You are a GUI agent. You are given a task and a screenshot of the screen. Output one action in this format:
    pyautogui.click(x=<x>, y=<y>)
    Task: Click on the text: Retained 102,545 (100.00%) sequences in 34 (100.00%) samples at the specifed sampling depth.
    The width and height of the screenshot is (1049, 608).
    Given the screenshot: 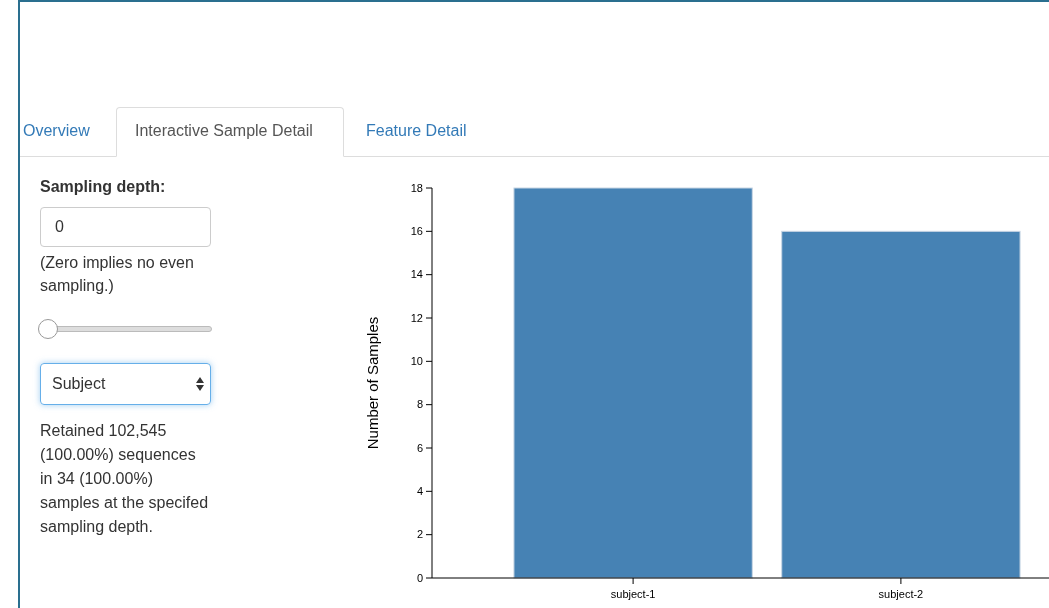 What is the action you would take?
    pyautogui.click(x=125, y=479)
    